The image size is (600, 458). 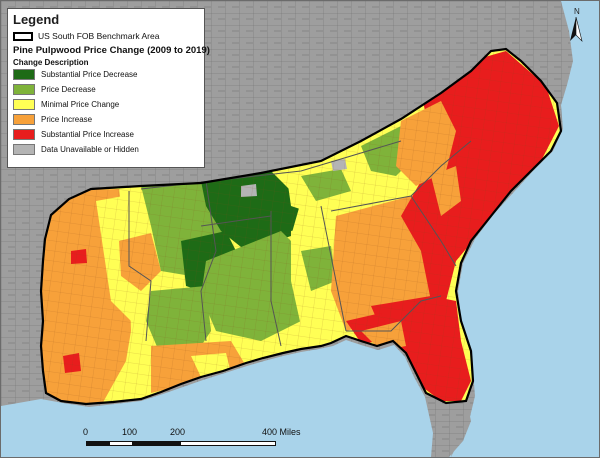 I want to click on legend-class-row: Data Unavailable or Hidden, so click(x=106, y=149).